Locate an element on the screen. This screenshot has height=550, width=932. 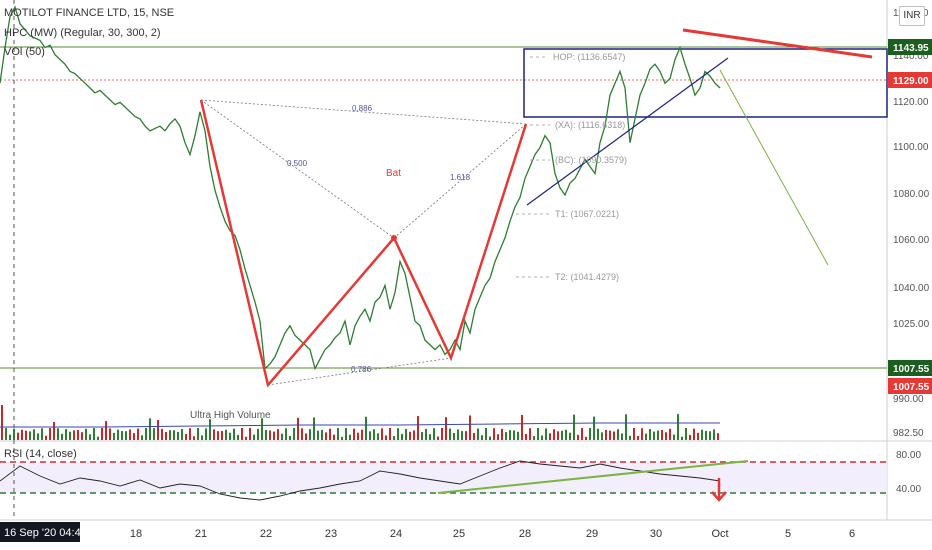
trendline-support is located at coordinates (627, 131).